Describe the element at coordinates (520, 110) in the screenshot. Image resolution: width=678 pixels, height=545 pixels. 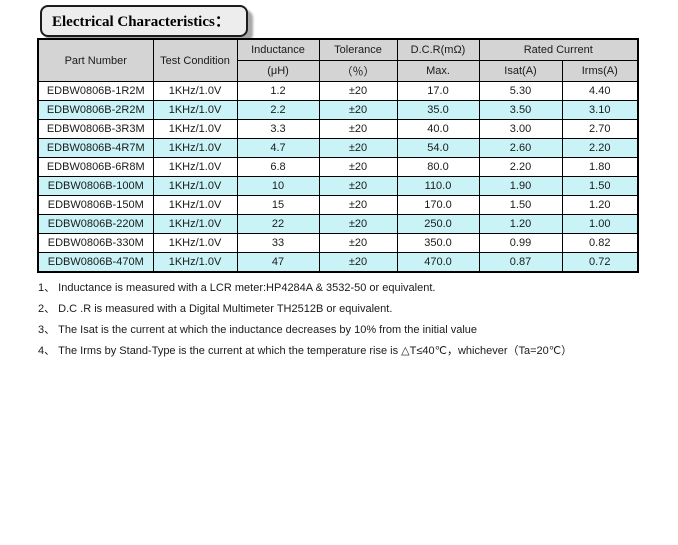
I see `cell-isat: 3.50` at that location.